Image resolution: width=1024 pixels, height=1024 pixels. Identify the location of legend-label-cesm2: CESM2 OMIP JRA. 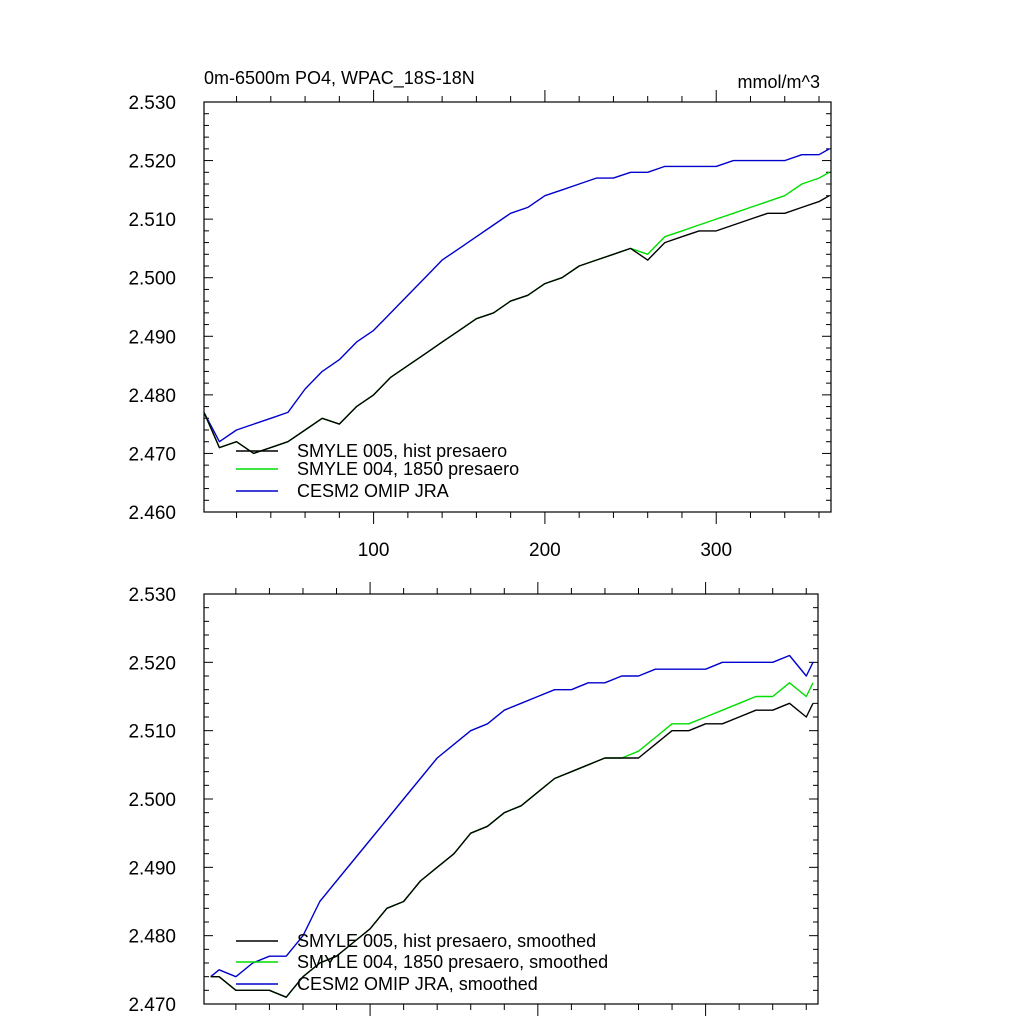
(373, 491).